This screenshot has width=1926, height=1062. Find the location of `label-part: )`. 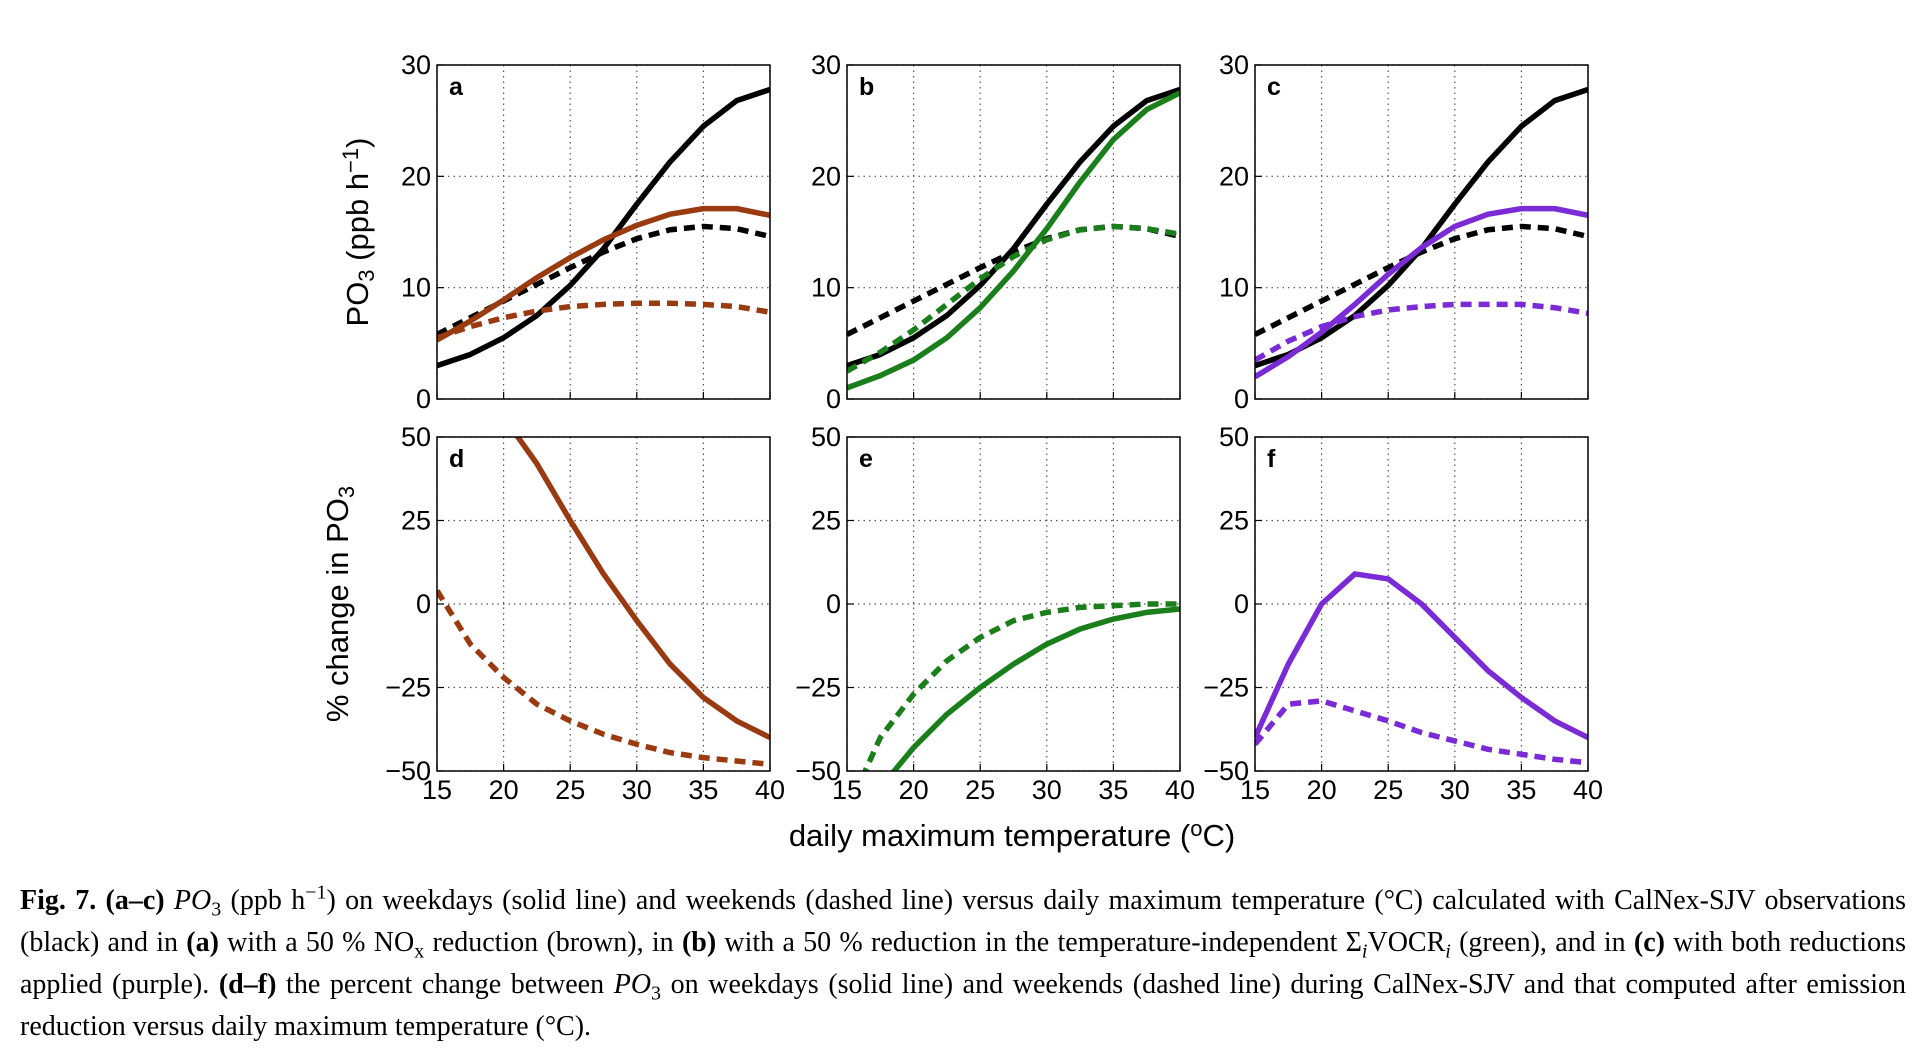

label-part: ) is located at coordinates (357, 143).